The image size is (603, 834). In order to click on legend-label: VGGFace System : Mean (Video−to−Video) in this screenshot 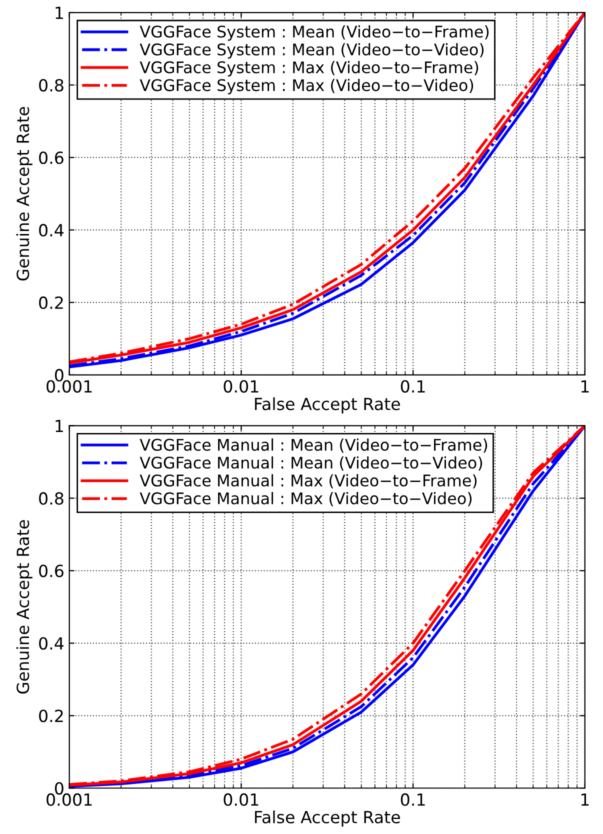, I will do `click(312, 51)`.